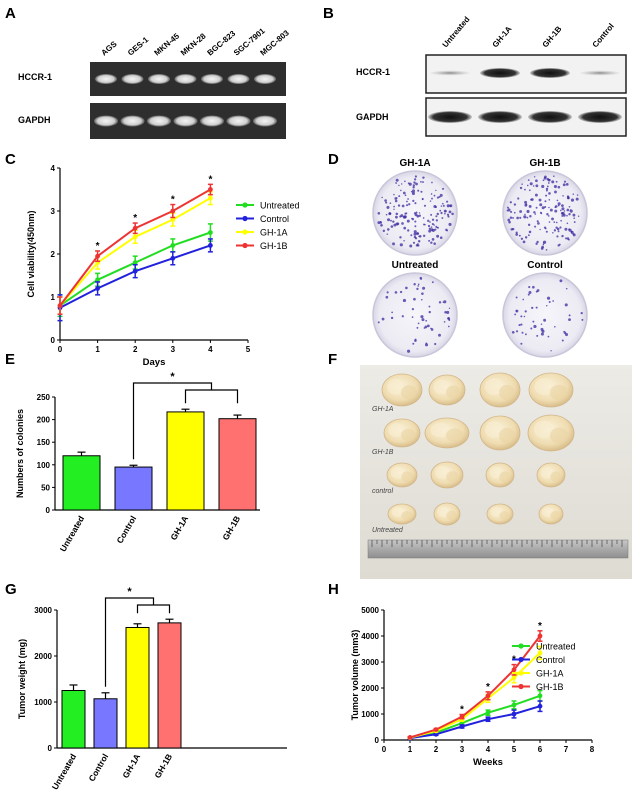 The image size is (638, 793). What do you see at coordinates (131, 766) in the screenshot?
I see `x-tick-label: GH-1A` at bounding box center [131, 766].